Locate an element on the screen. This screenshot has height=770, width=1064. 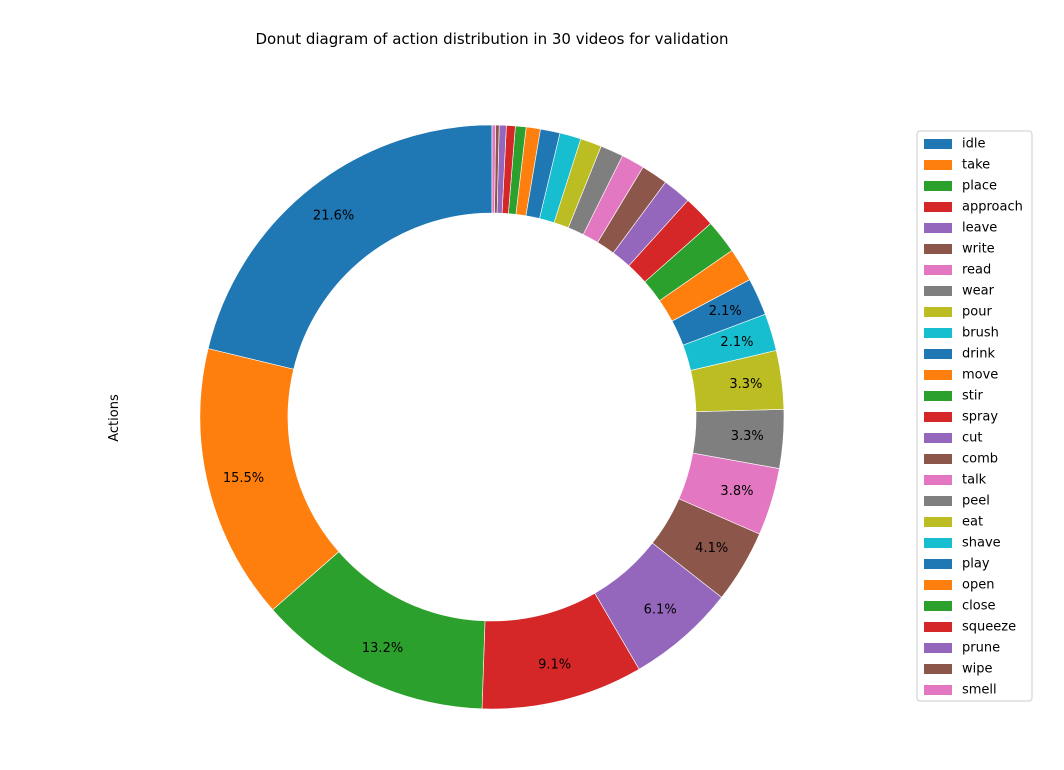
legend-swatch-wear is located at coordinates (938, 291).